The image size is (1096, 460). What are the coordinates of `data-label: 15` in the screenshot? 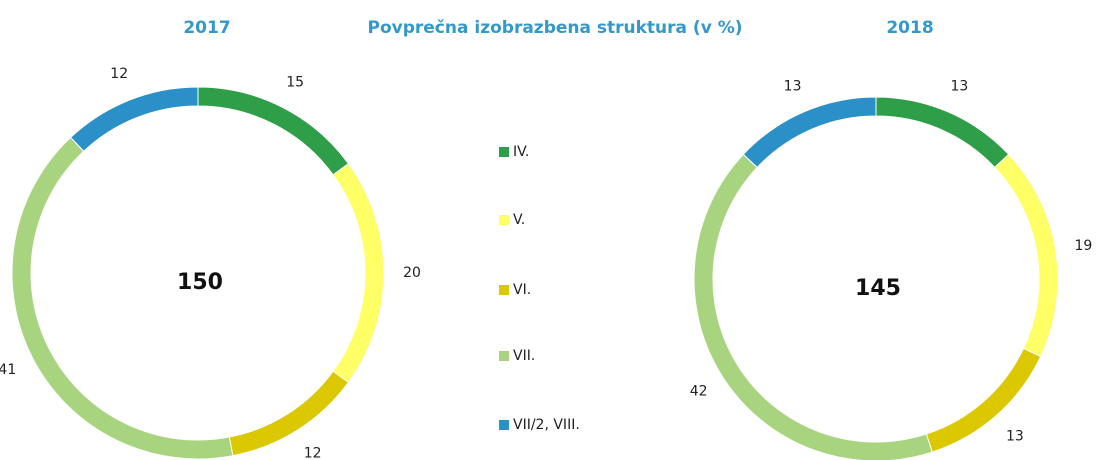 It's located at (295, 82).